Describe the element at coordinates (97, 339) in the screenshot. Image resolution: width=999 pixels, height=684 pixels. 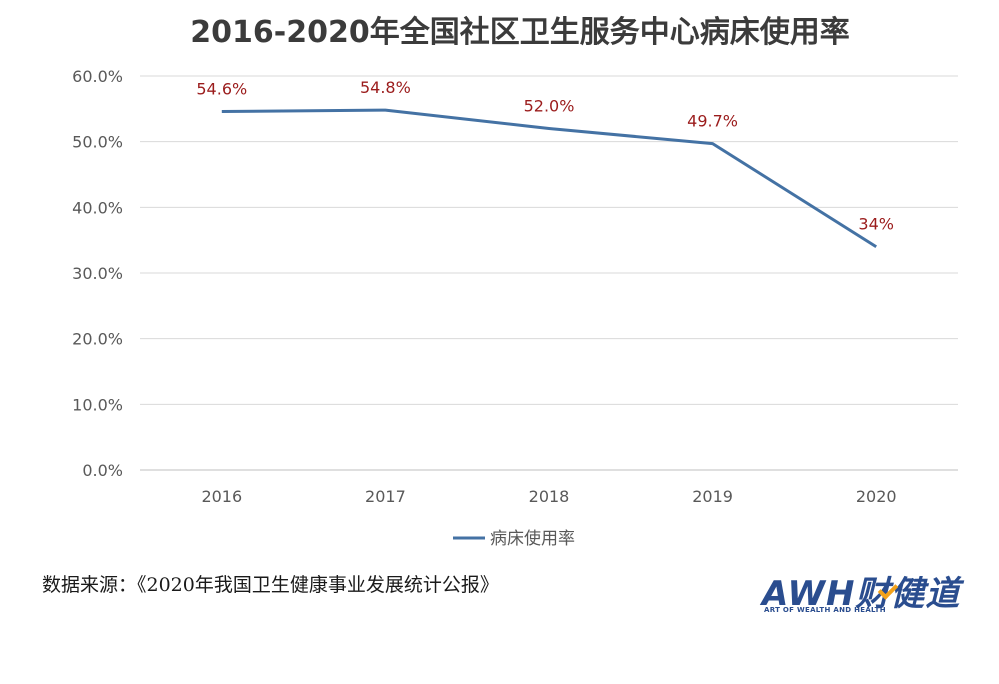
I see `y-tick-label: 20.0%` at that location.